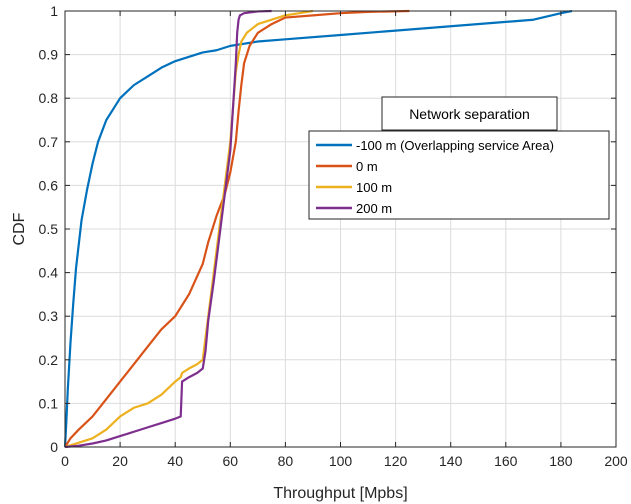  Describe the element at coordinates (65, 461) in the screenshot. I see `x-tick-label: 0` at that location.